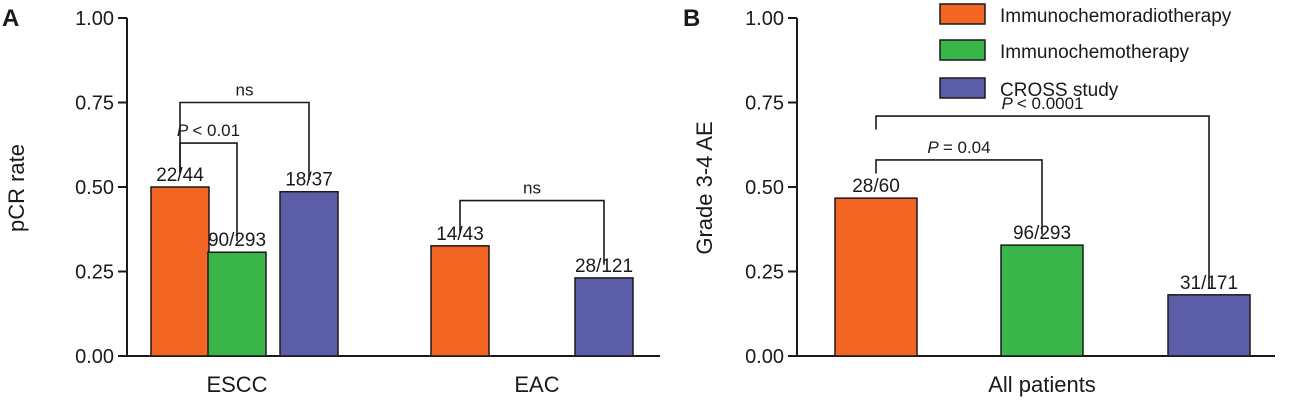  What do you see at coordinates (764, 188) in the screenshot?
I see `panel-b-y-tick-label-2: 0.50` at bounding box center [764, 188].